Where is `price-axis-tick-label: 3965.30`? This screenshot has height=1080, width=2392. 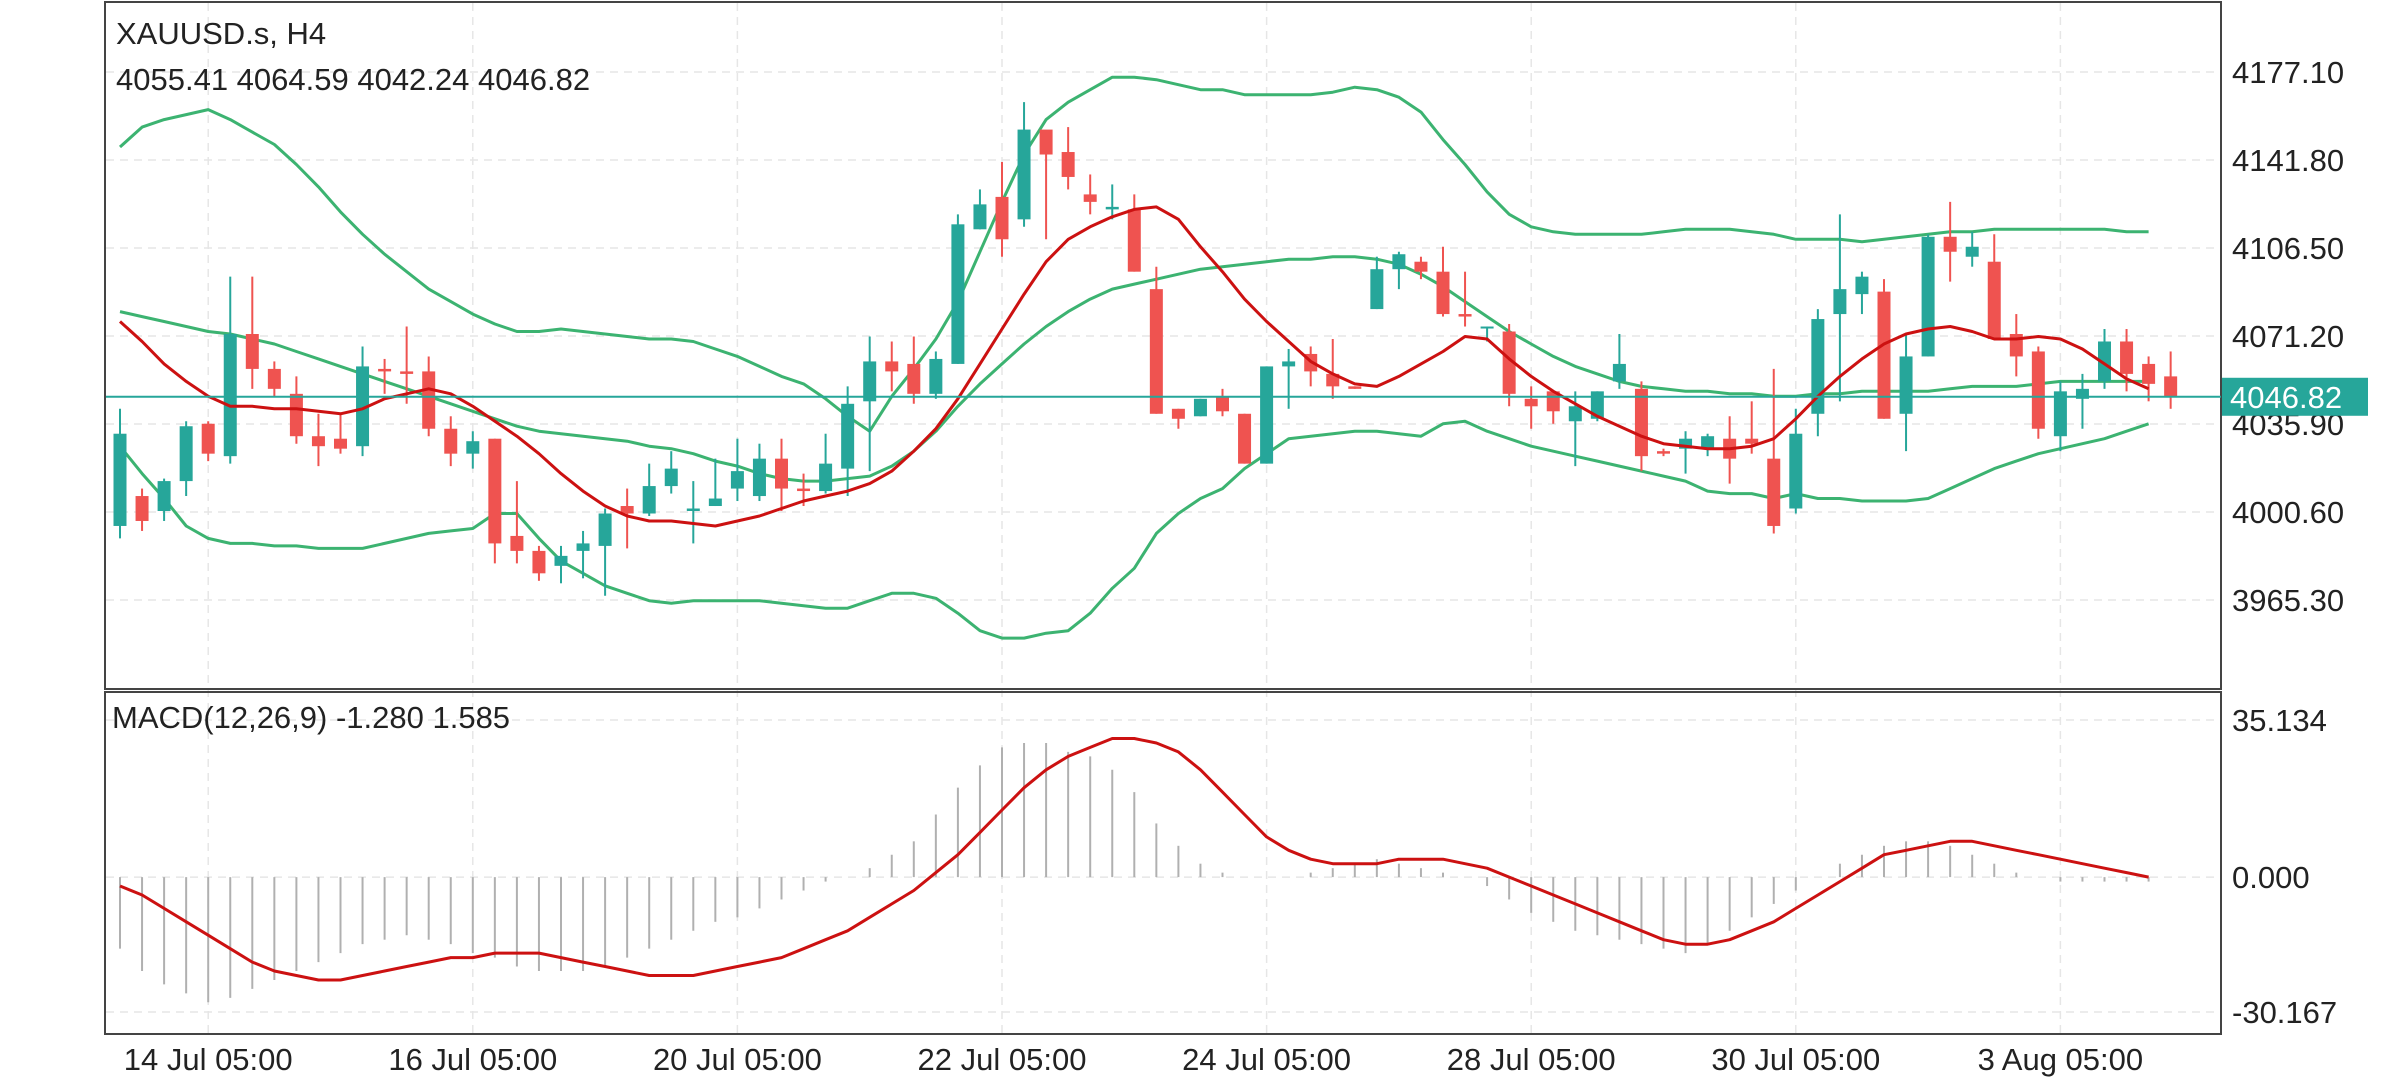 price-axis-tick-label: 3965.30 is located at coordinates (2288, 600).